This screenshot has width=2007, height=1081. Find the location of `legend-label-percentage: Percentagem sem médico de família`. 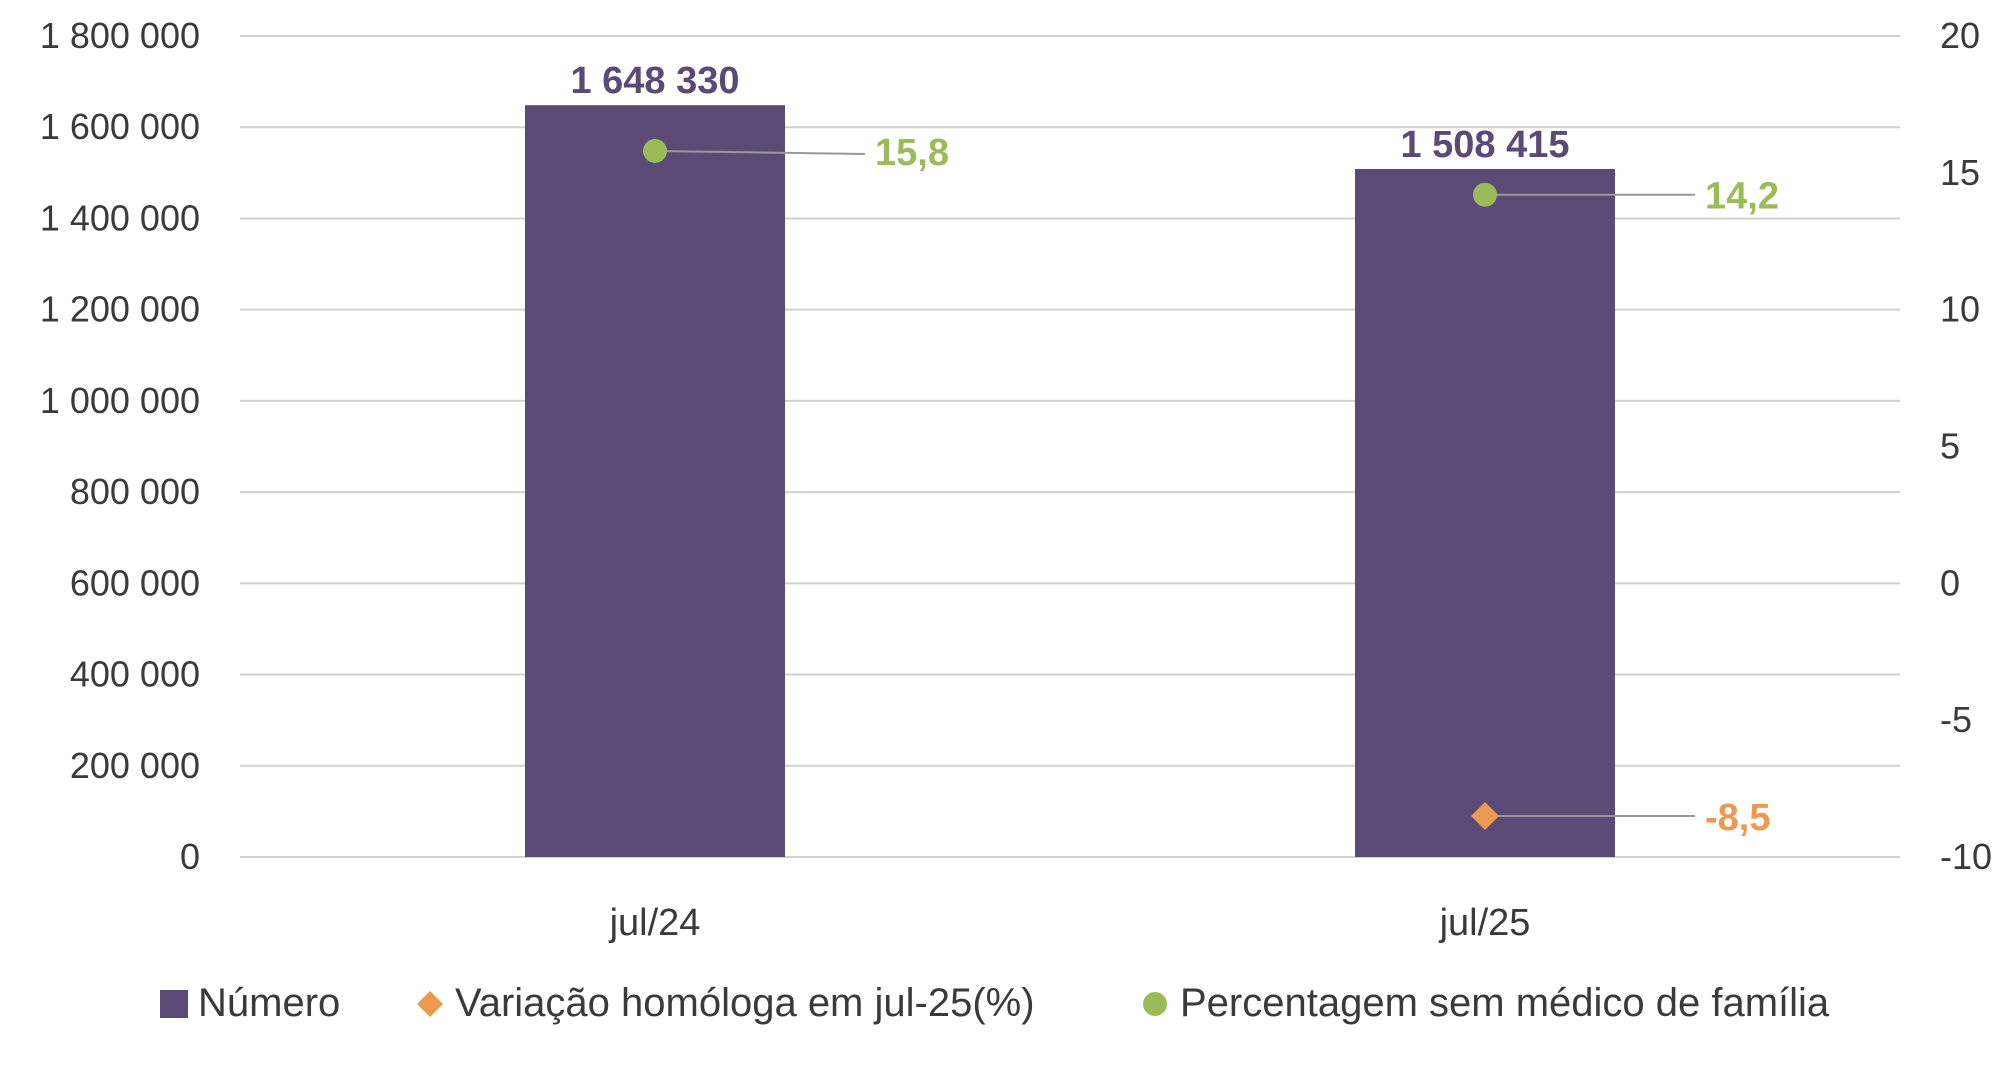

legend-label-percentage: Percentagem sem médico de família is located at coordinates (1505, 1003).